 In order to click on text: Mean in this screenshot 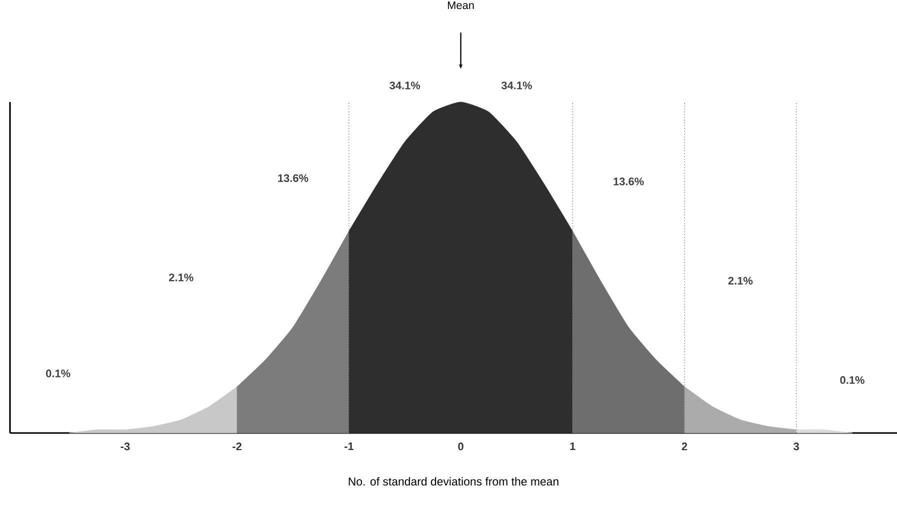, I will do `click(461, 5)`.